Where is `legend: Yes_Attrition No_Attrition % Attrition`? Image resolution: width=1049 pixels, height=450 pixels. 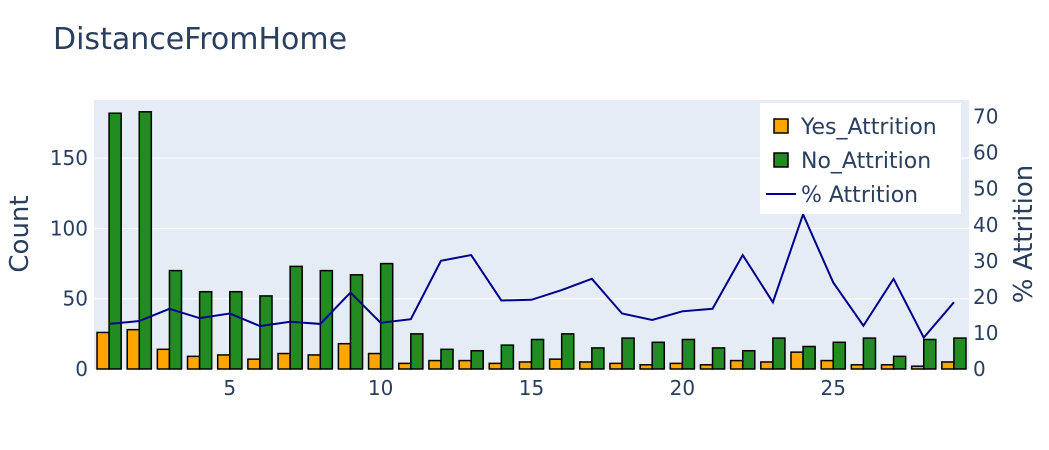
legend: Yes_Attrition No_Attrition % Attrition is located at coordinates (860, 158).